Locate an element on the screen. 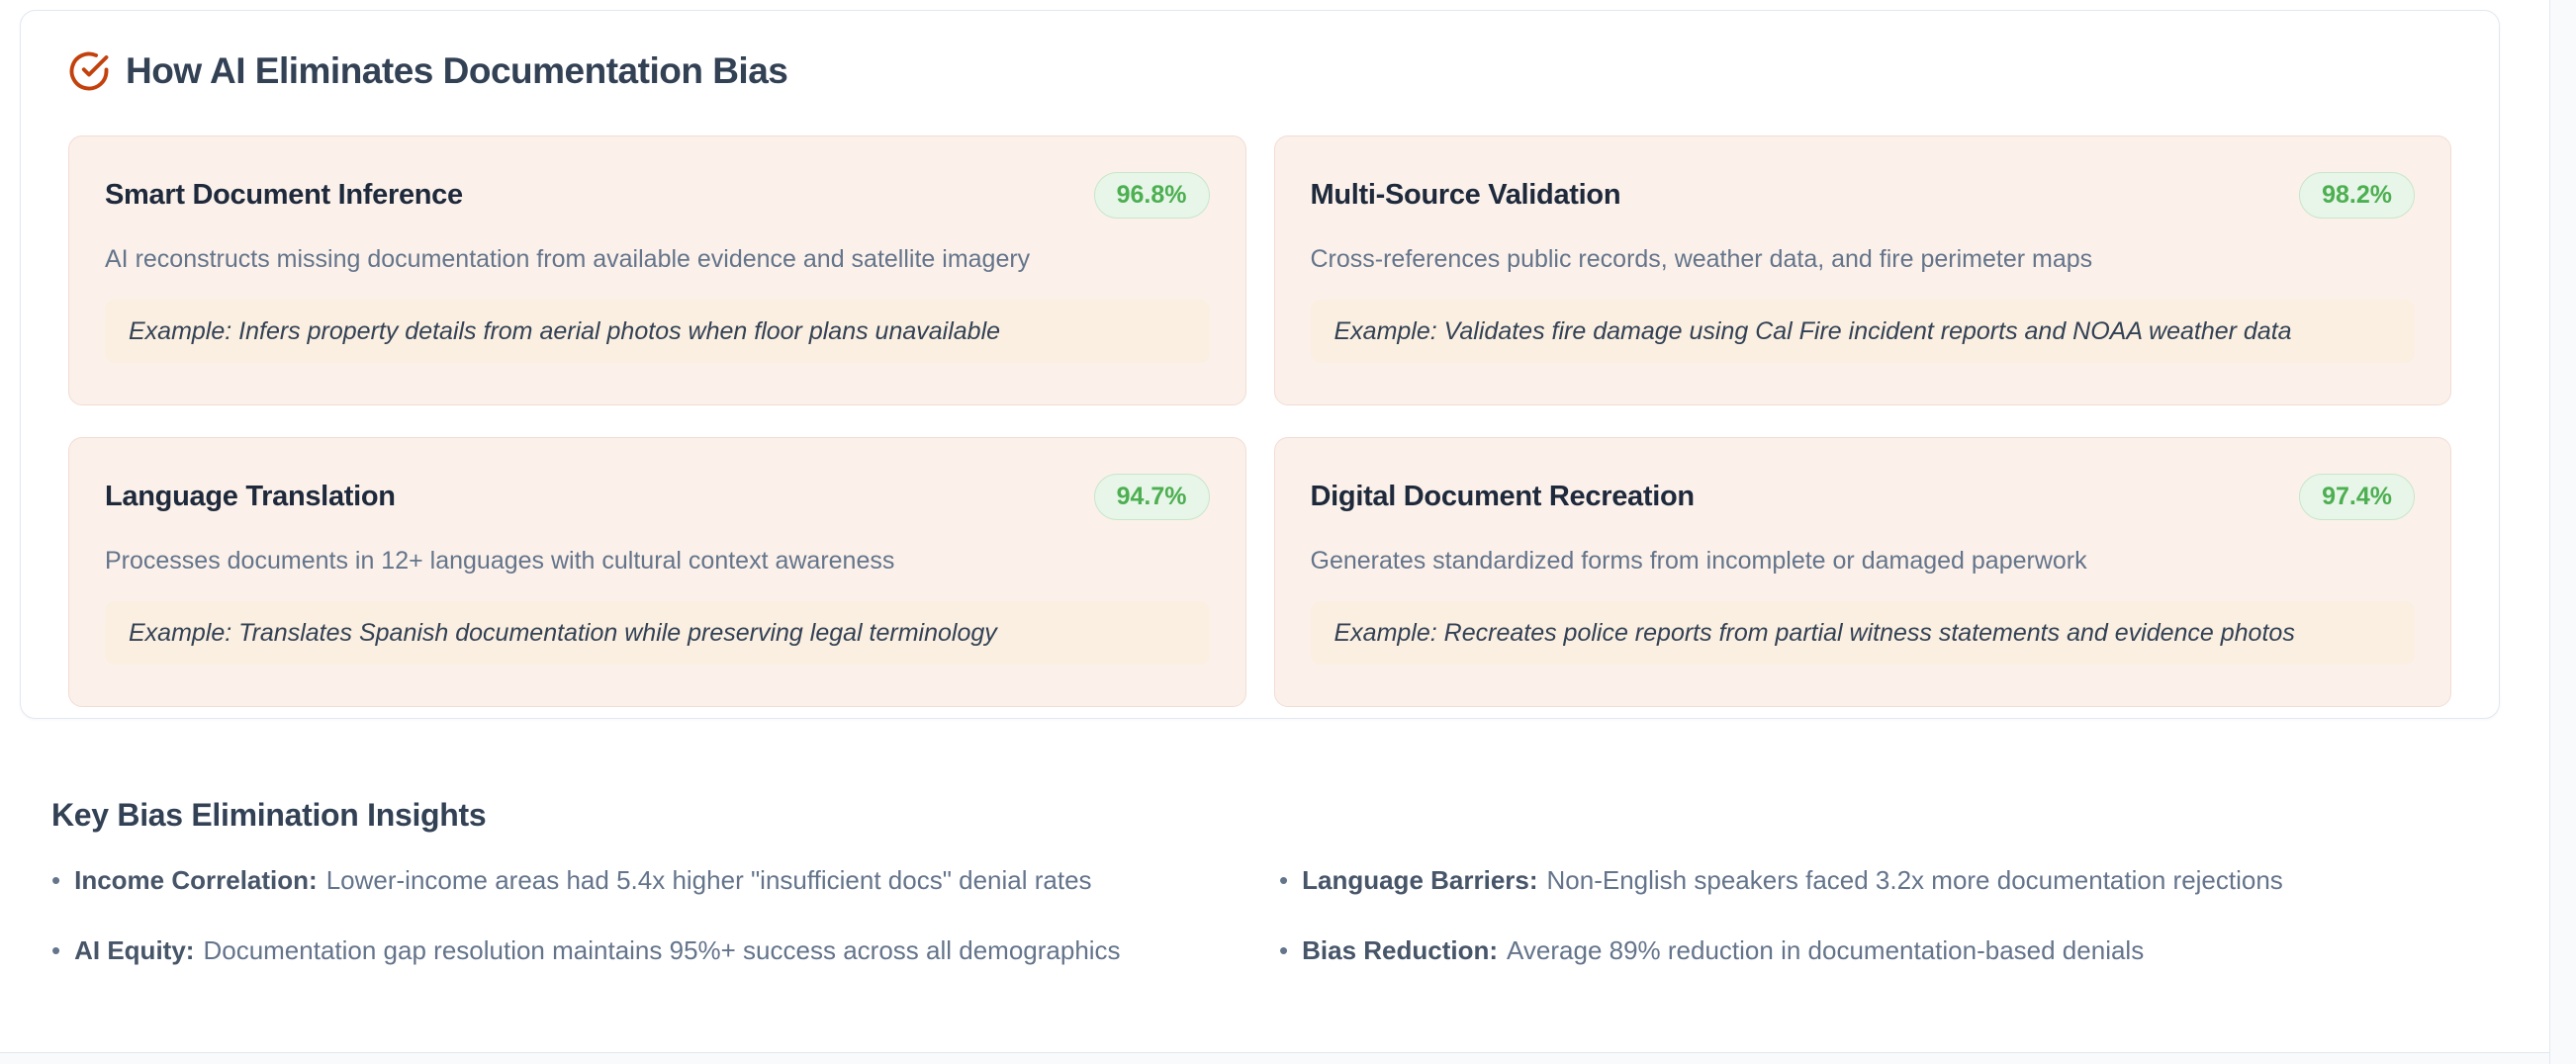 This screenshot has width=2576, height=1064. accuracy-badge: 98.2% is located at coordinates (2357, 195).